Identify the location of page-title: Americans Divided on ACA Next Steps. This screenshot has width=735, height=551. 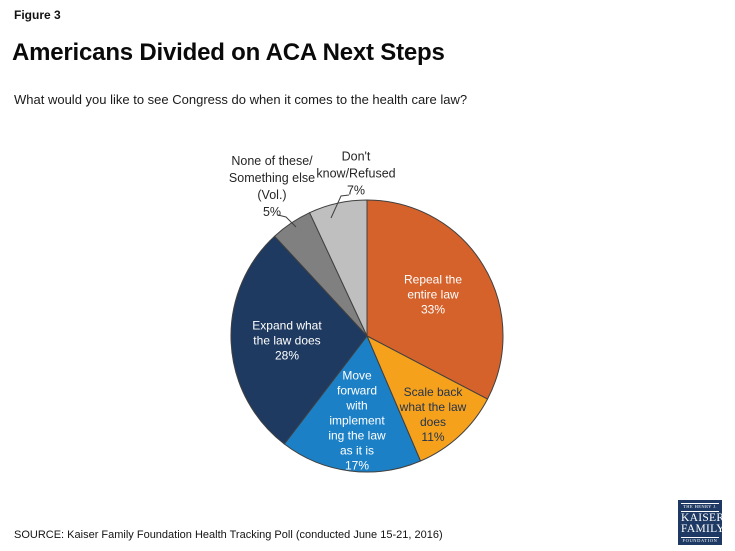
(228, 52).